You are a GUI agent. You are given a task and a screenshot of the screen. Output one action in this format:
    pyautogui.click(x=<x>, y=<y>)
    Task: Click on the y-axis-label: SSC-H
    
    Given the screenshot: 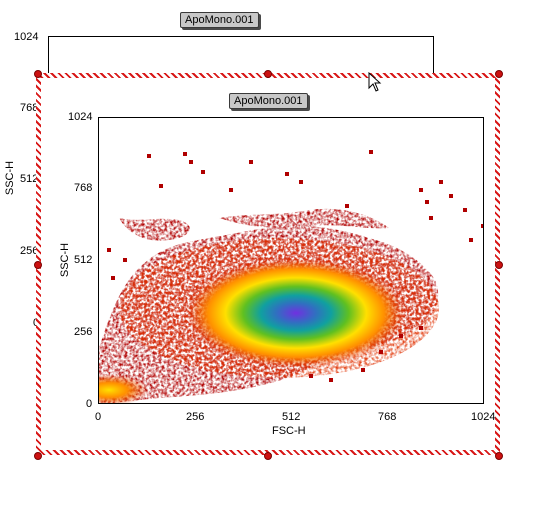 What is the action you would take?
    pyautogui.click(x=65, y=260)
    